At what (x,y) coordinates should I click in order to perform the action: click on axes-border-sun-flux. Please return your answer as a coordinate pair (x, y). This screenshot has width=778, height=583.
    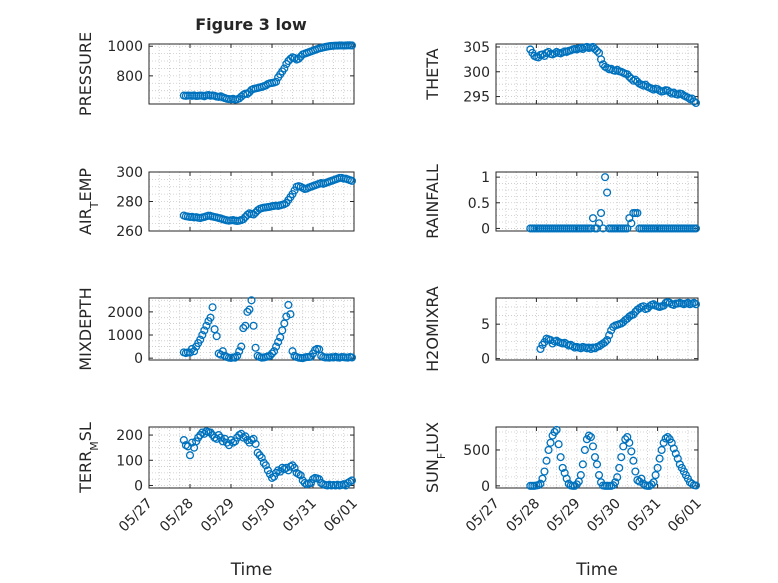
    Looking at the image, I should click on (597, 457).